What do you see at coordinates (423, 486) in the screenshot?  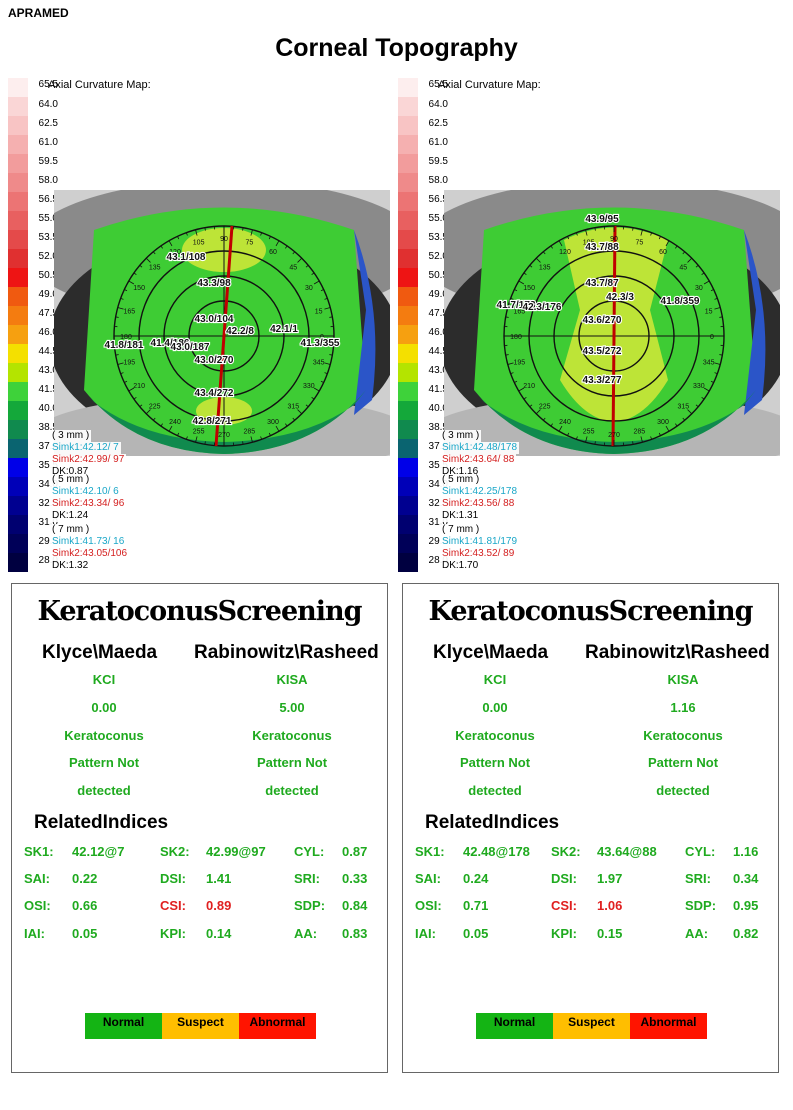 I see `scale-step: 34.0` at bounding box center [423, 486].